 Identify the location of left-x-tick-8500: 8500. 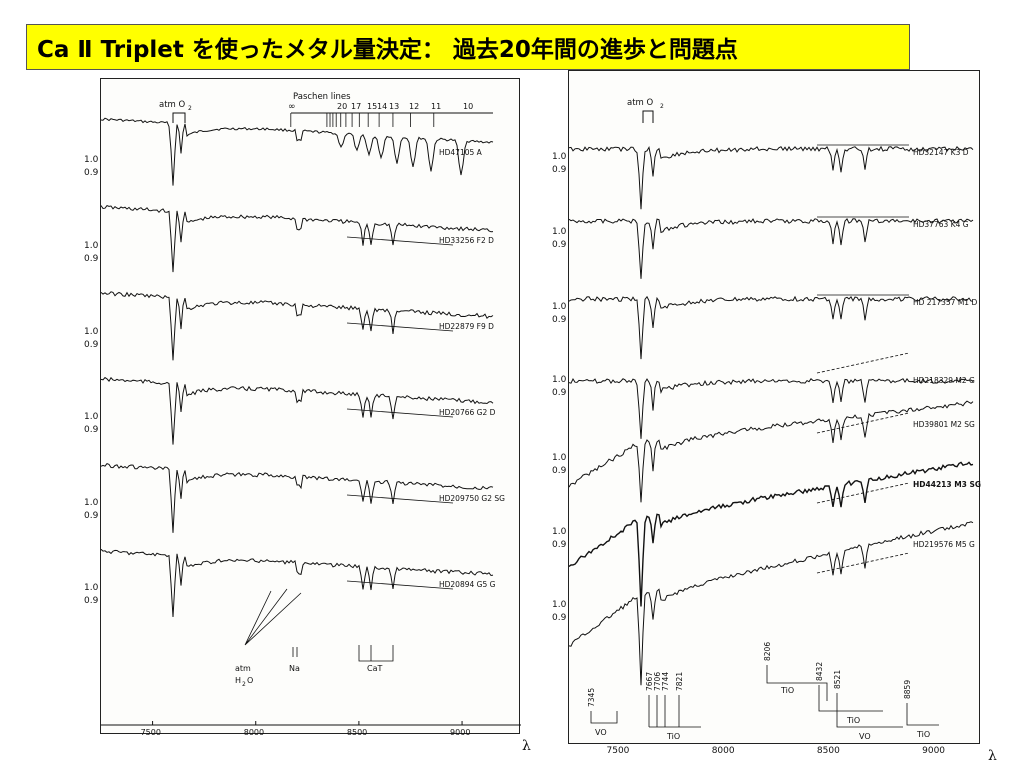
(357, 731).